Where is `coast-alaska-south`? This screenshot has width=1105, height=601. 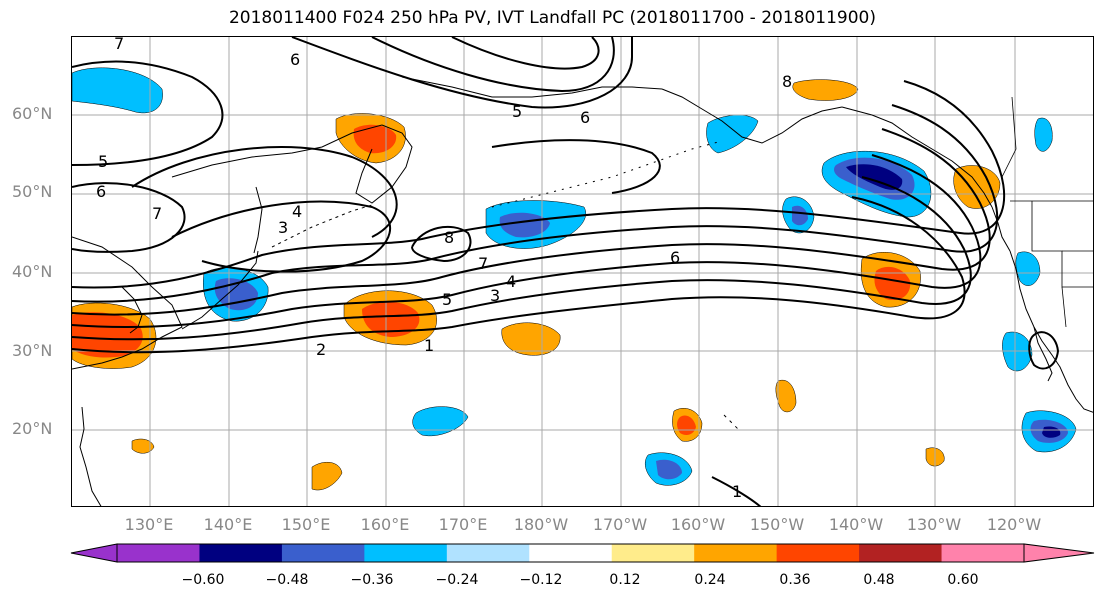 coast-alaska-south is located at coordinates (917, 157).